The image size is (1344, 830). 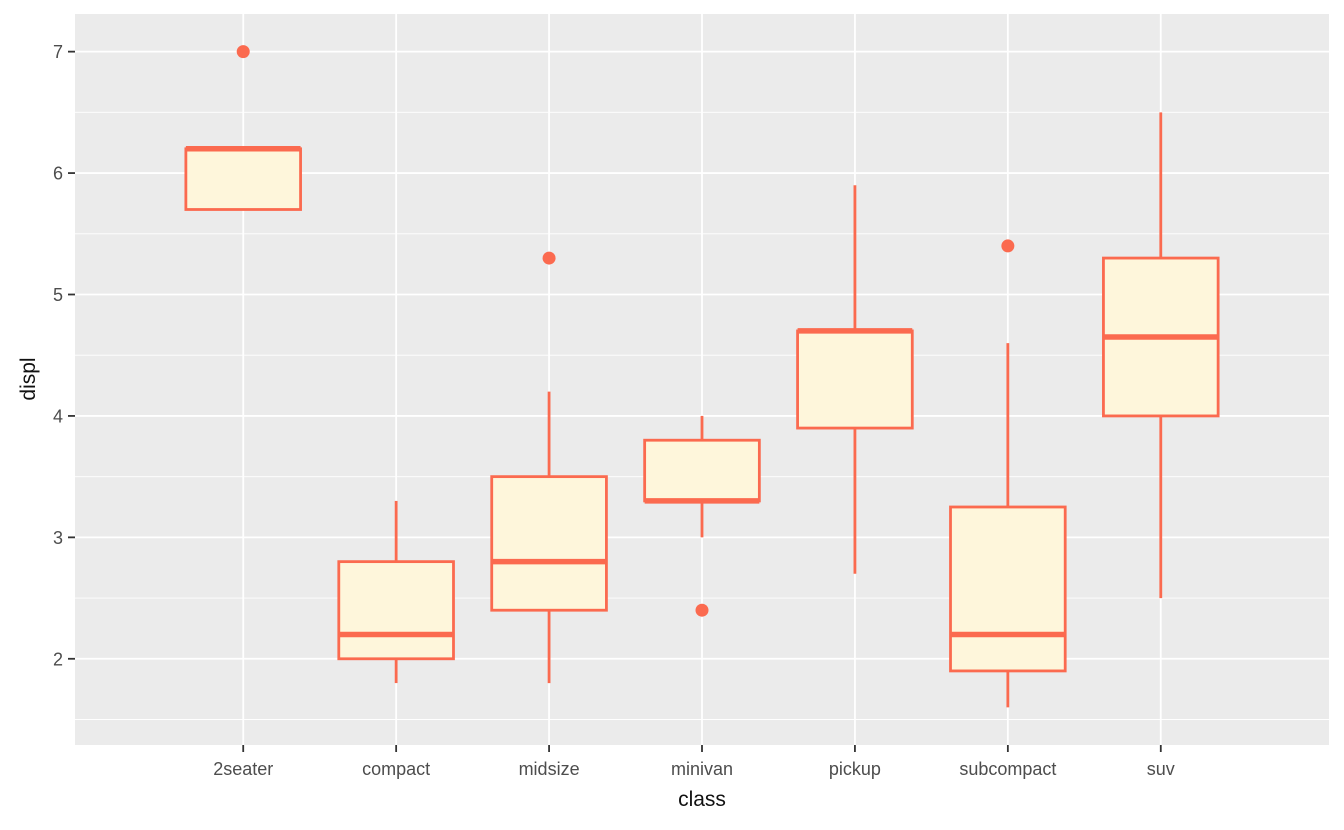 I want to click on x-tick-label: compact, so click(x=396, y=769).